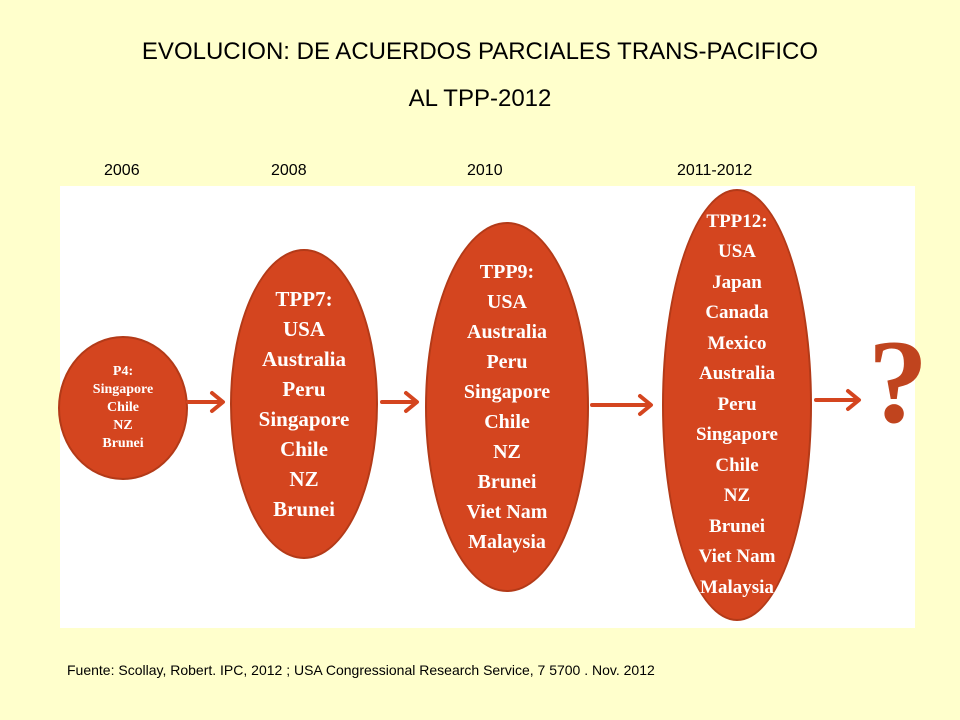  I want to click on stage-heading: P4:, so click(123, 371).